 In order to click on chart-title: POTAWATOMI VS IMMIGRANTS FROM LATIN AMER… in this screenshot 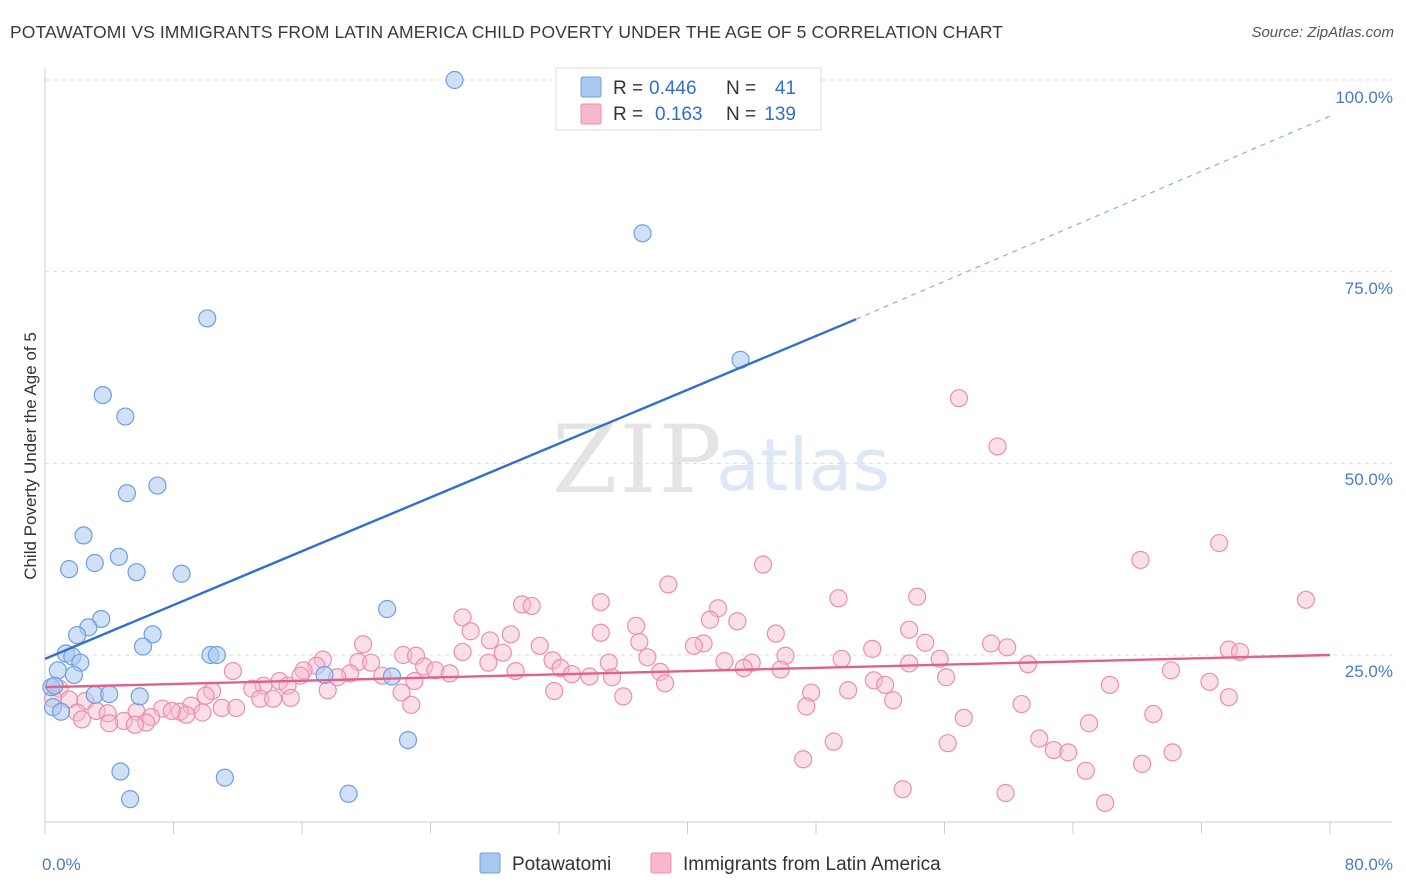, I will do `click(507, 32)`.